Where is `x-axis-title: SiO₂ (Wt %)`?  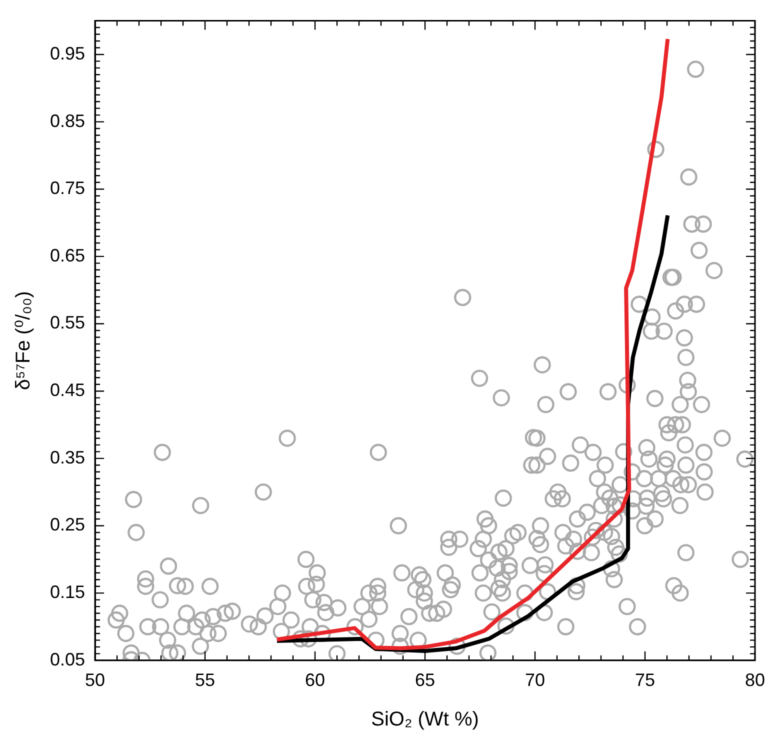 x-axis-title: SiO₂ (Wt %) is located at coordinates (425, 719).